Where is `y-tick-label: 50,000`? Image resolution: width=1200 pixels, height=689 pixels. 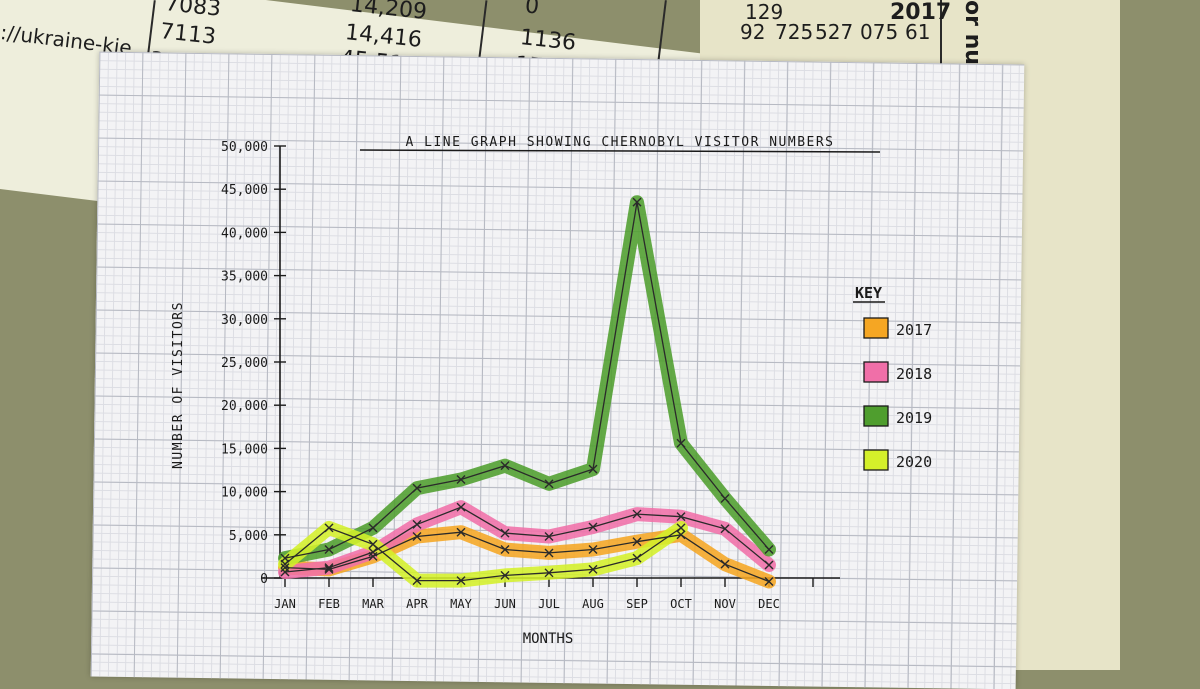 y-tick-label: 50,000 is located at coordinates (244, 147).